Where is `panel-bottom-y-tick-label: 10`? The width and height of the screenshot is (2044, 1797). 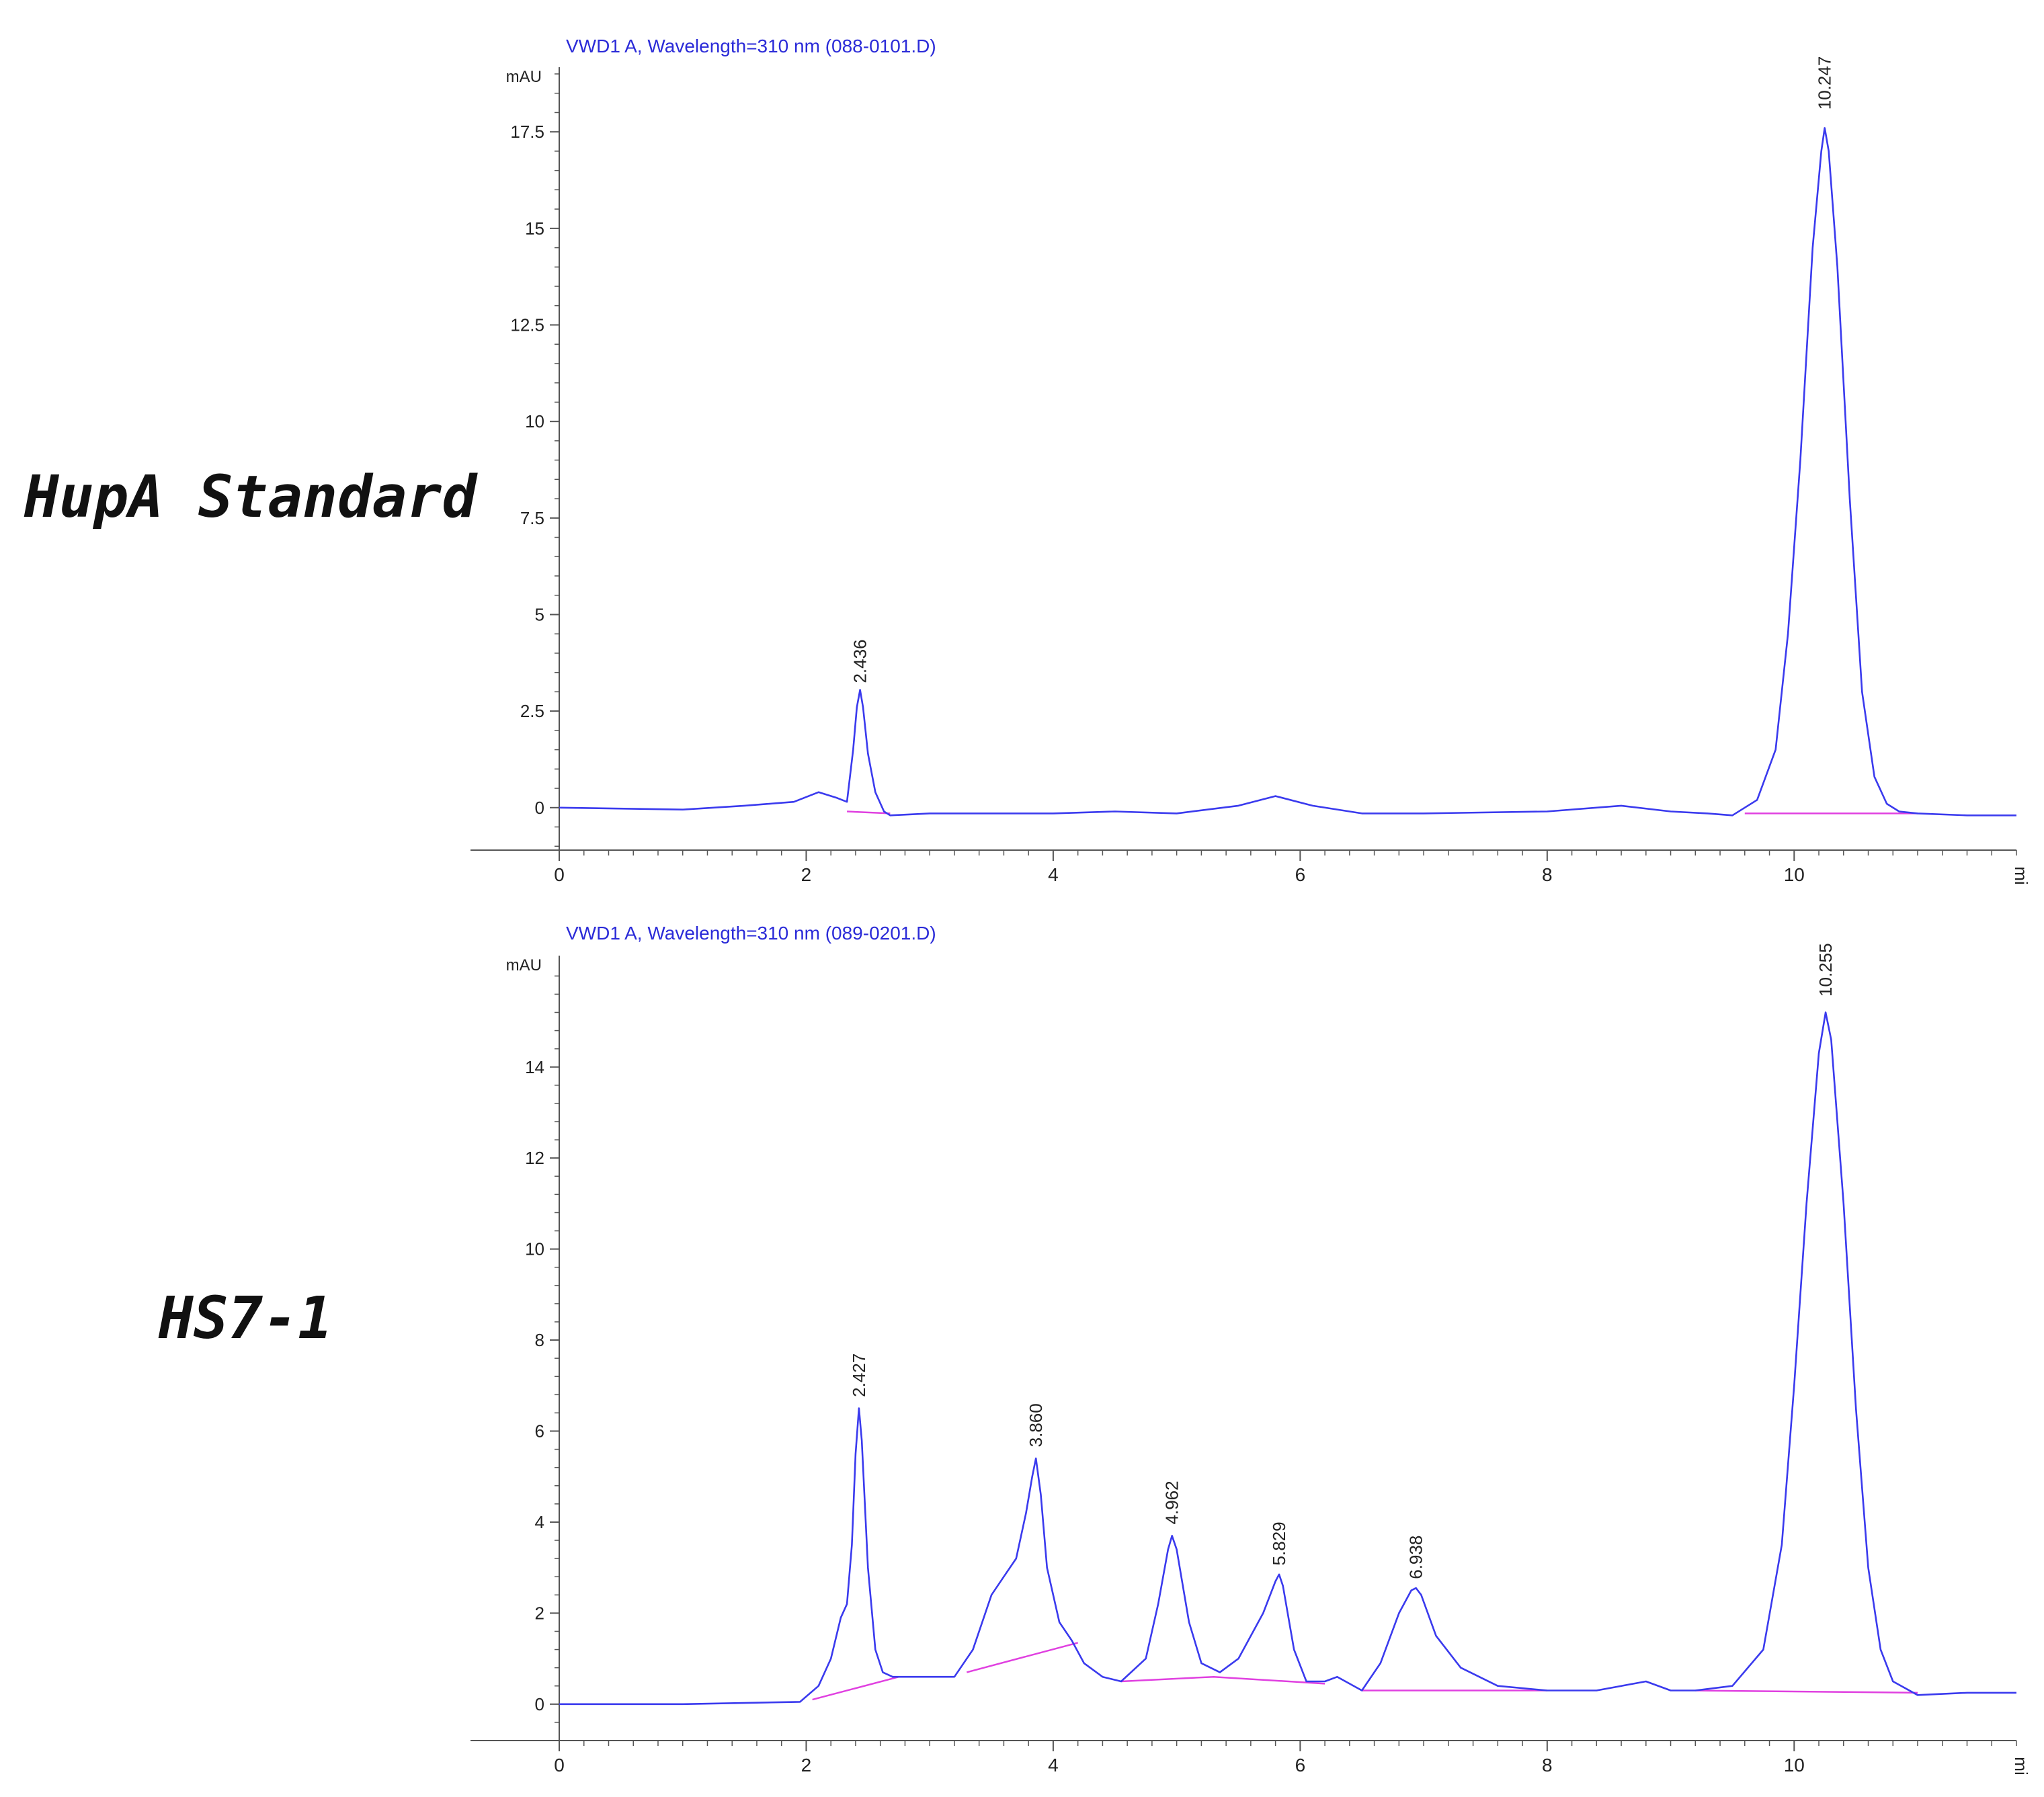 panel-bottom-y-tick-label: 10 is located at coordinates (534, 1249).